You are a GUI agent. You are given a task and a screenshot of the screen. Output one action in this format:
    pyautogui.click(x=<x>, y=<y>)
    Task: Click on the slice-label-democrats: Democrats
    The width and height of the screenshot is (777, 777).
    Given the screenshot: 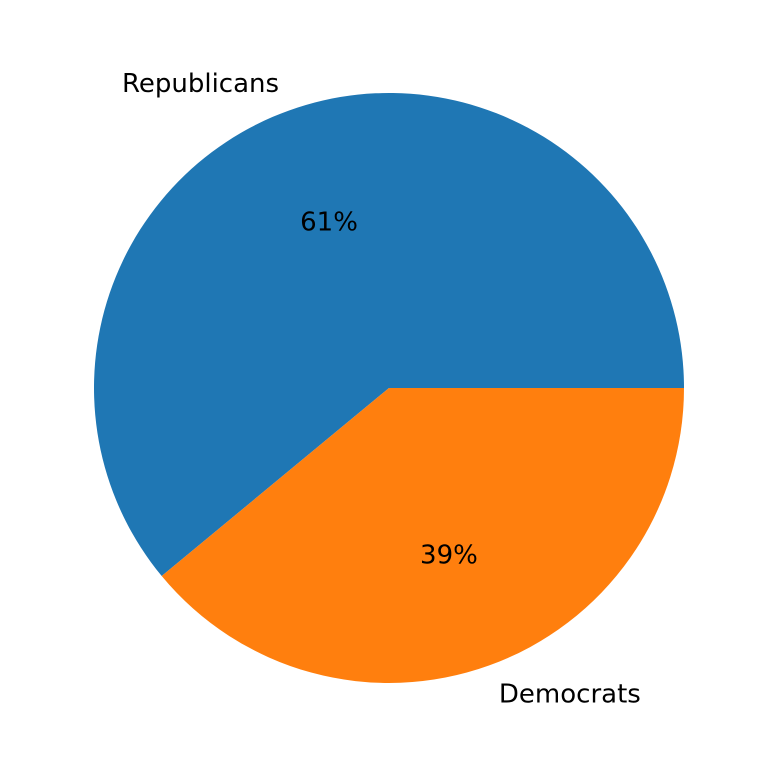 What is the action you would take?
    pyautogui.click(x=570, y=694)
    